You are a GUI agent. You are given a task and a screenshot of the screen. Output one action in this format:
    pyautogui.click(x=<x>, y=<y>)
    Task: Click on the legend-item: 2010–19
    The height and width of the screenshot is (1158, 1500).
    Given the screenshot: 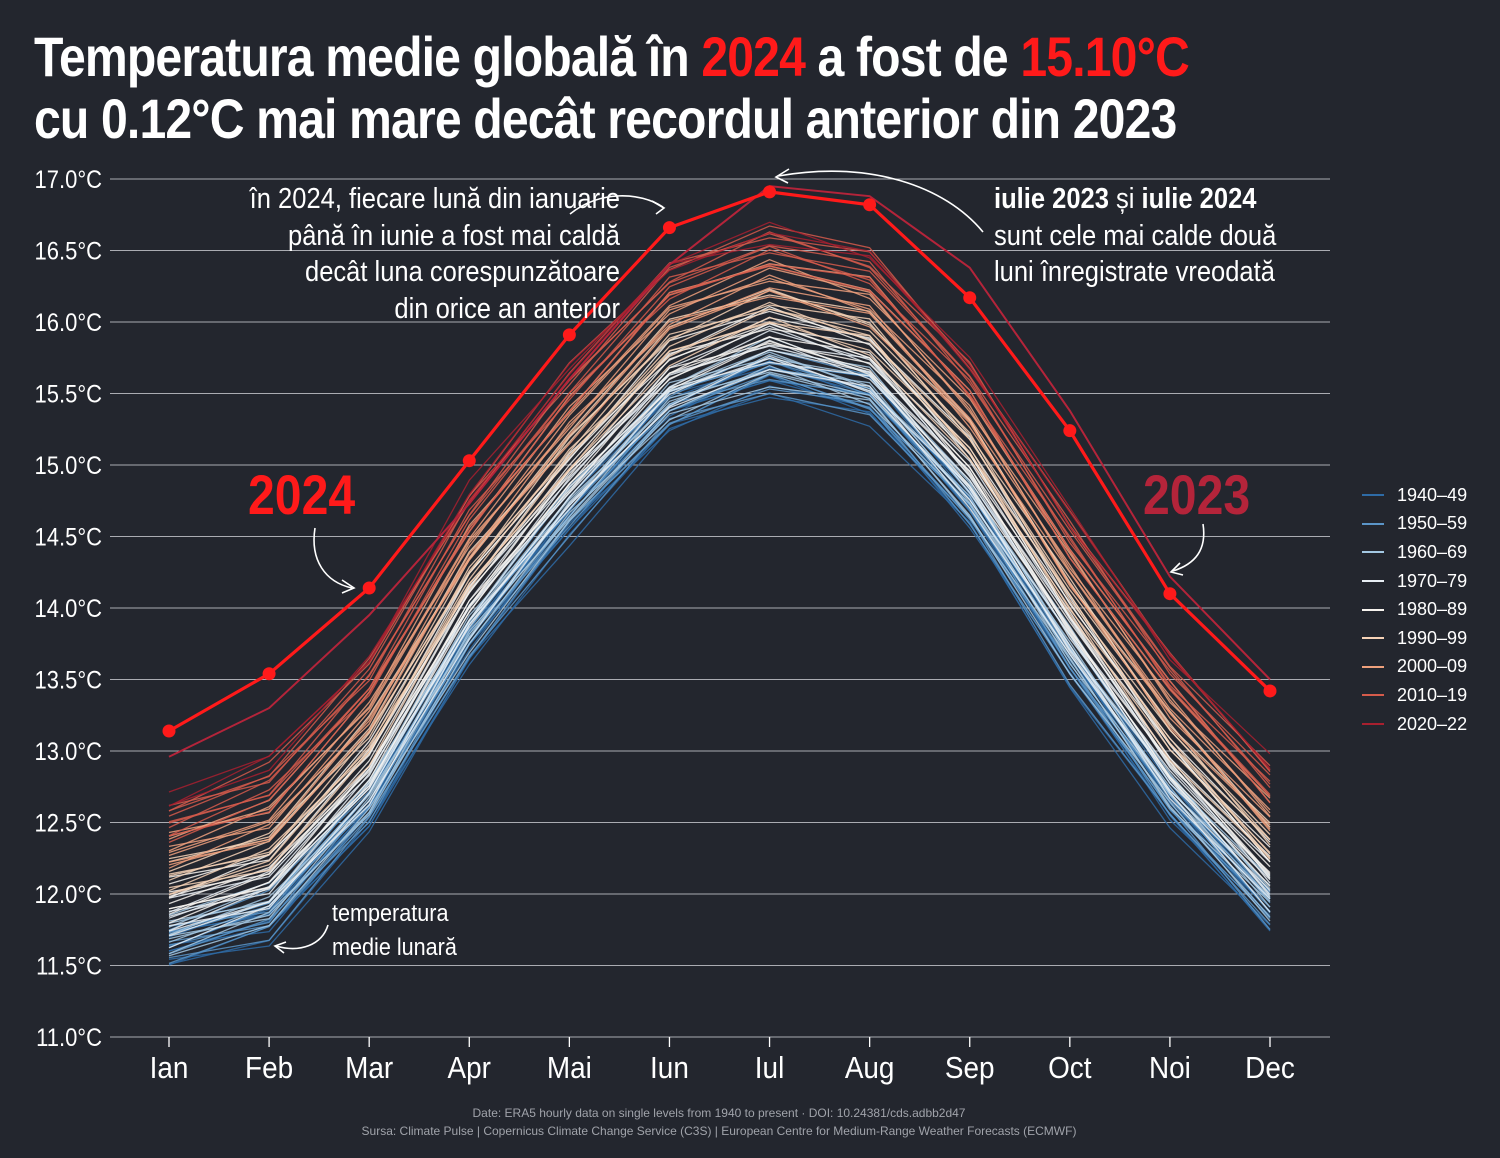 What is the action you would take?
    pyautogui.click(x=1414, y=695)
    